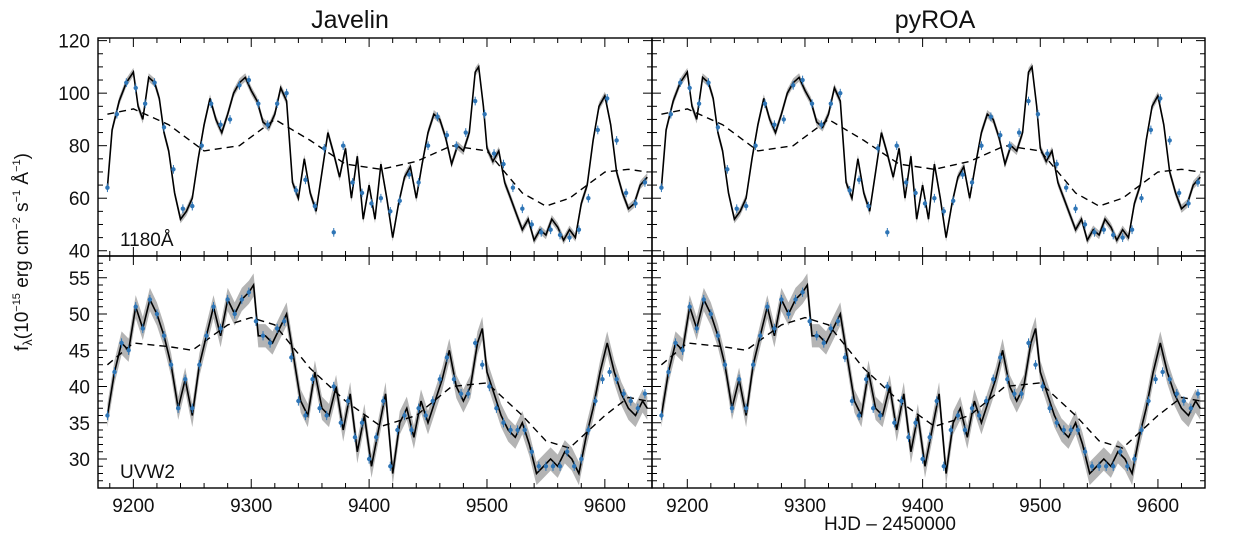 Image resolution: width=1238 pixels, height=540 pixels. What do you see at coordinates (74, 94) in the screenshot?
I see `y-tick-label: 100` at bounding box center [74, 94].